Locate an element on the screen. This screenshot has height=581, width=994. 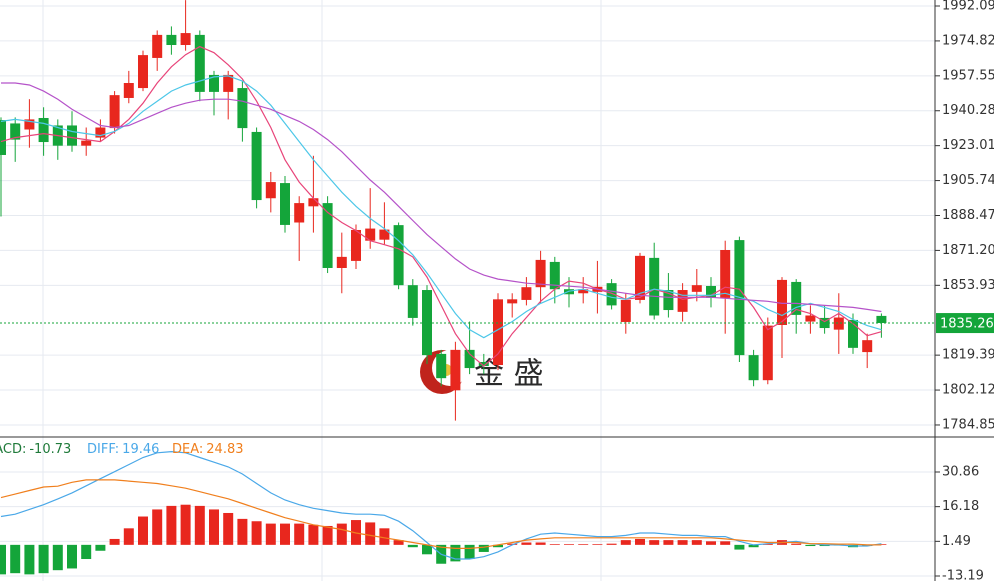
y-tick-label: -13.19 is located at coordinates (963, 574).